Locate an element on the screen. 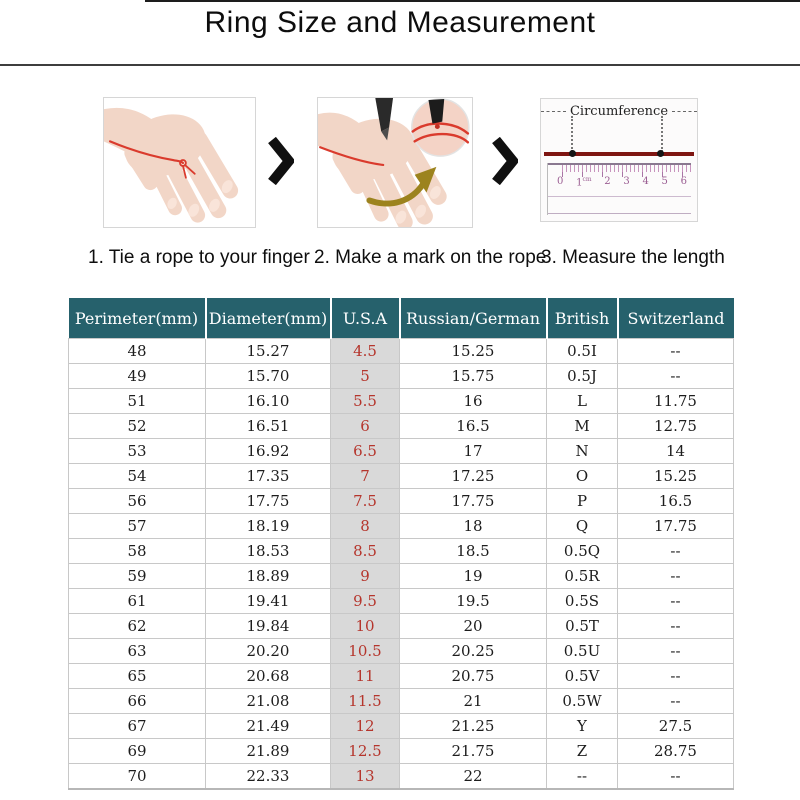  table-row: 52 16.51 6 16.5 M 12.75 is located at coordinates (401, 426).